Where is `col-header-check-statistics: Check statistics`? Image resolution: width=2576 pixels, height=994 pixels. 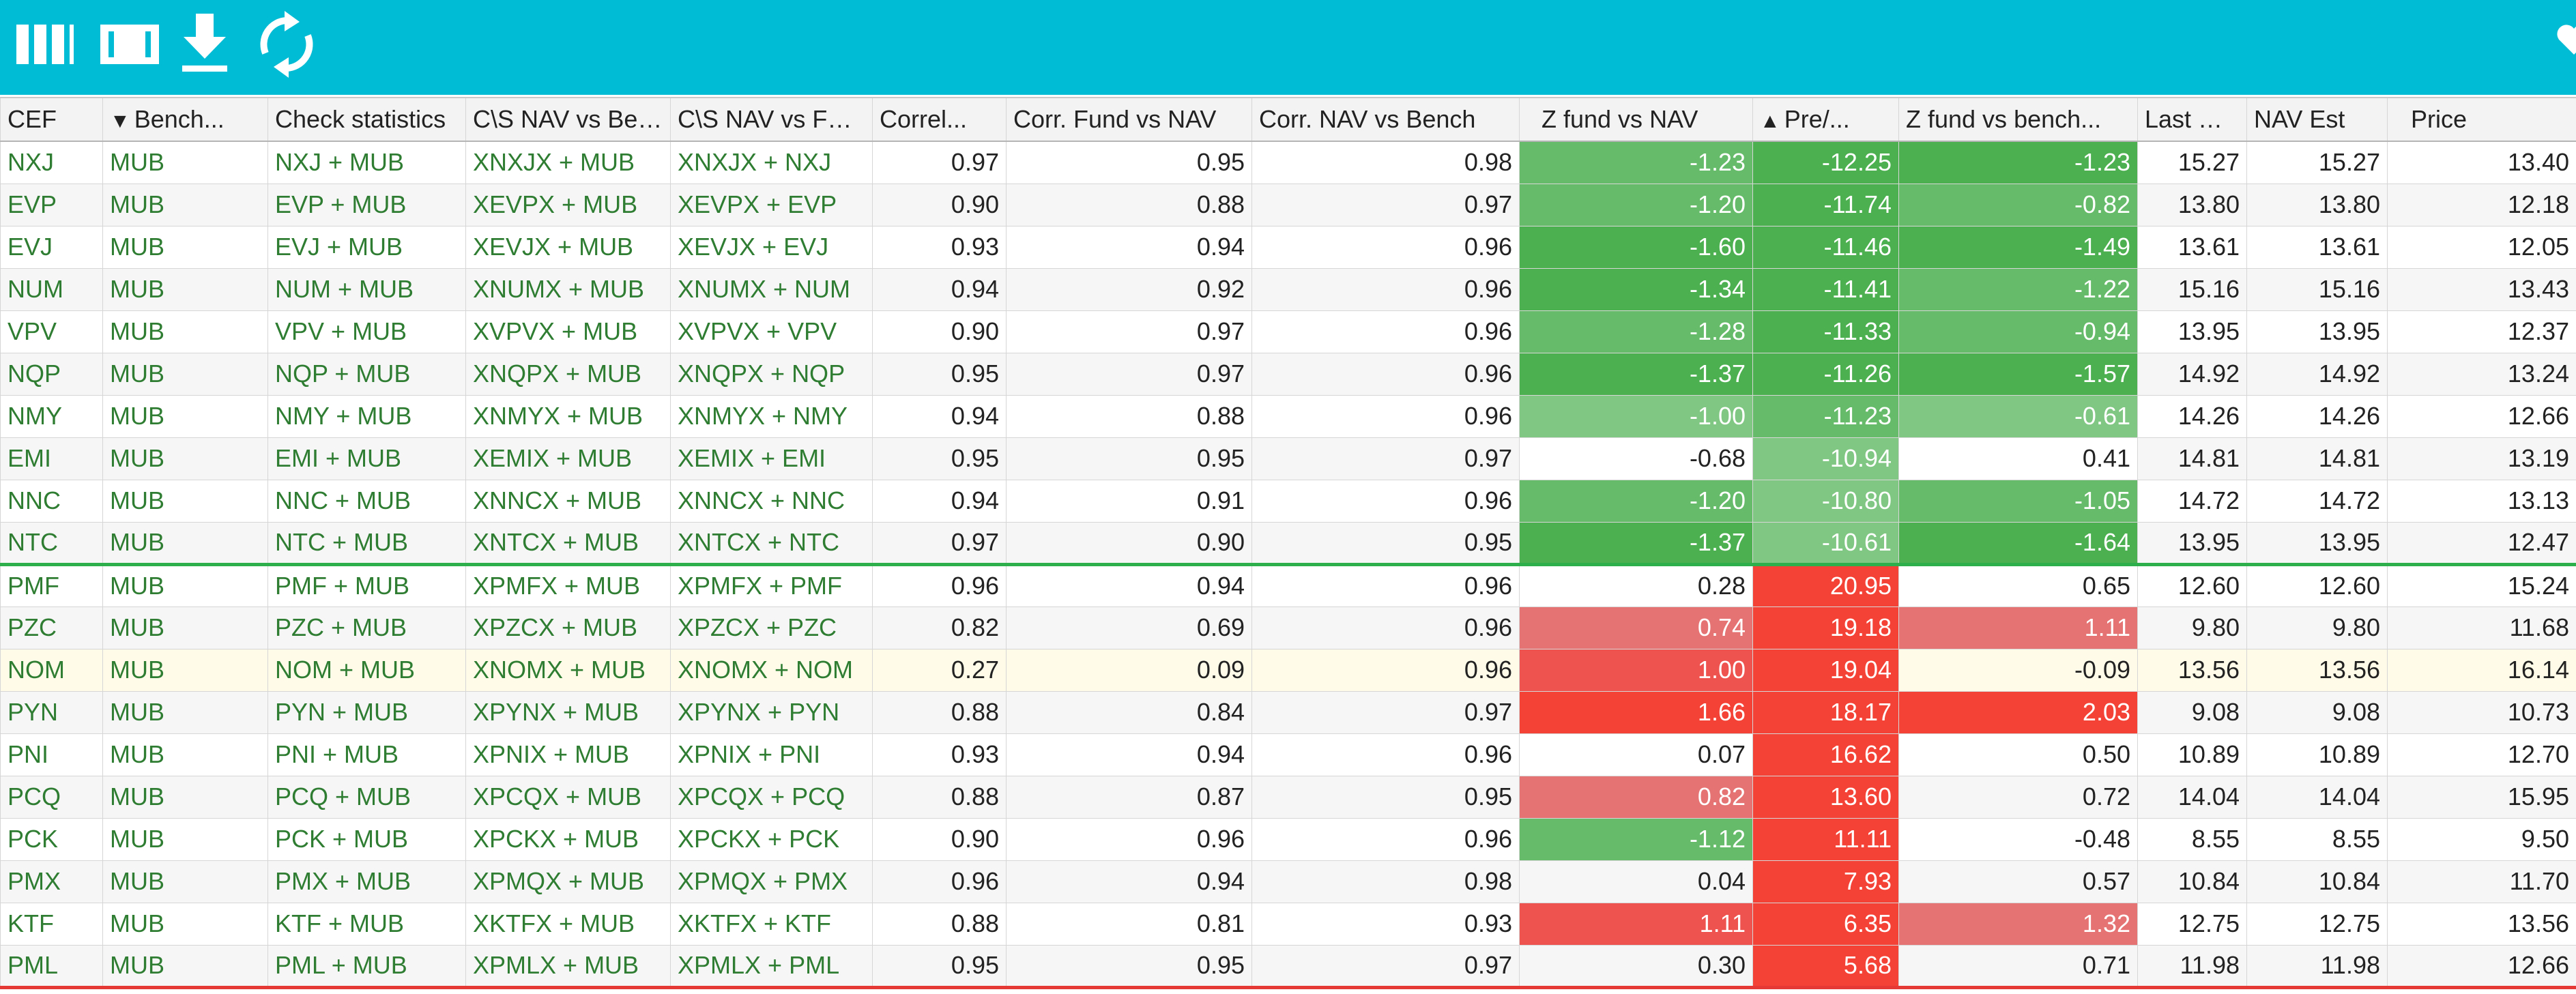 col-header-check-statistics: Check statistics is located at coordinates (366, 120).